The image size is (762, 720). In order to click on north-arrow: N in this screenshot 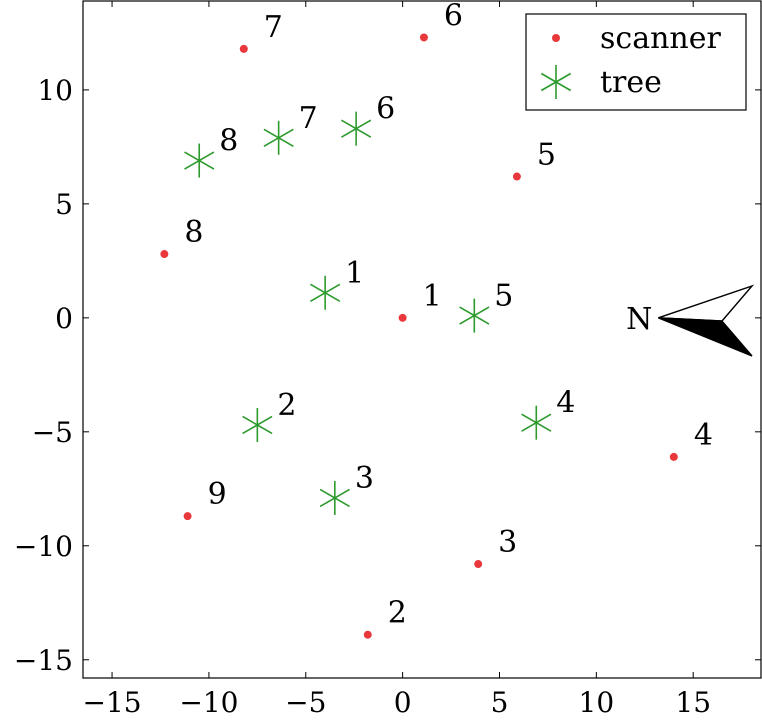, I will do `click(690, 320)`.